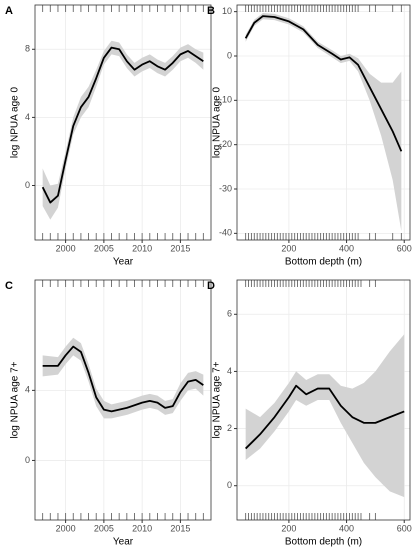 The height and width of the screenshot is (550, 420). Describe the element at coordinates (225, 233) in the screenshot. I see `y-tick-label: -40` at that location.